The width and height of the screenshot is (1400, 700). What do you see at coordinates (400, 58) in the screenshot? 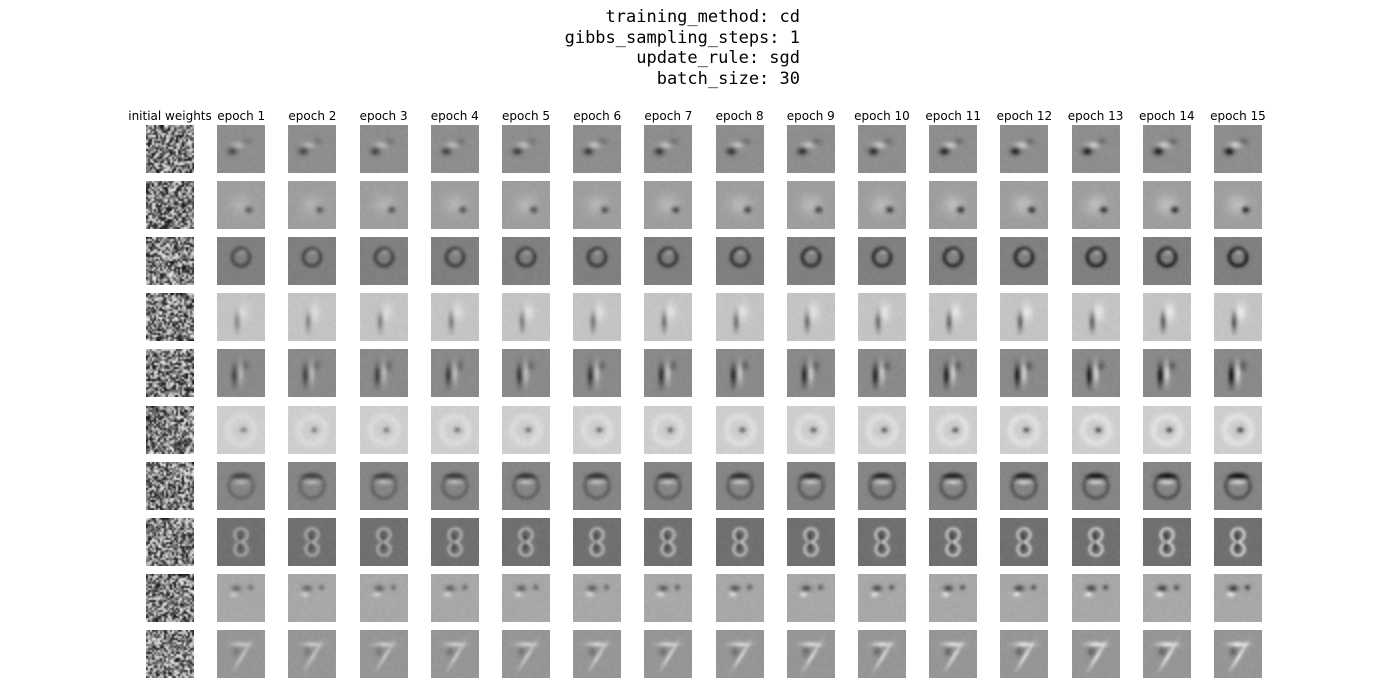
I see `header-update-rule: update_rule: sgd` at bounding box center [400, 58].